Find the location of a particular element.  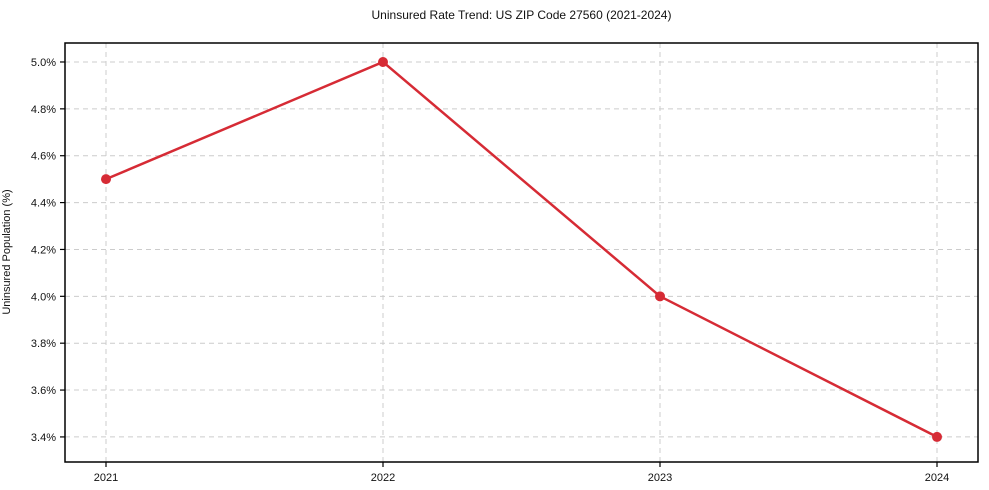

y-tick-label: 3.6% is located at coordinates (43, 391).